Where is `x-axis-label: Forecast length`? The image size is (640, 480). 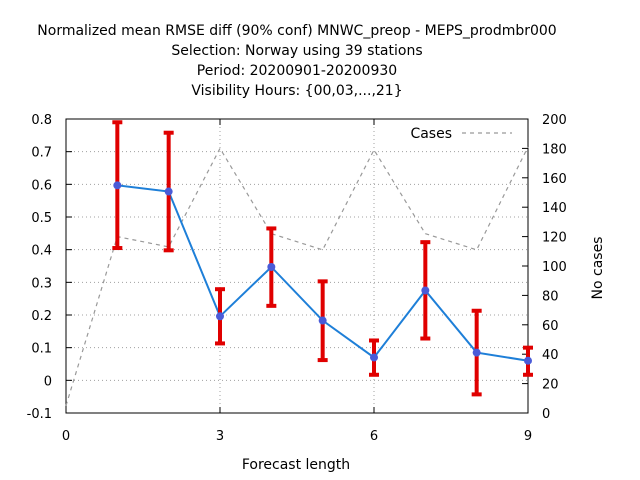
x-axis-label: Forecast length is located at coordinates (296, 465).